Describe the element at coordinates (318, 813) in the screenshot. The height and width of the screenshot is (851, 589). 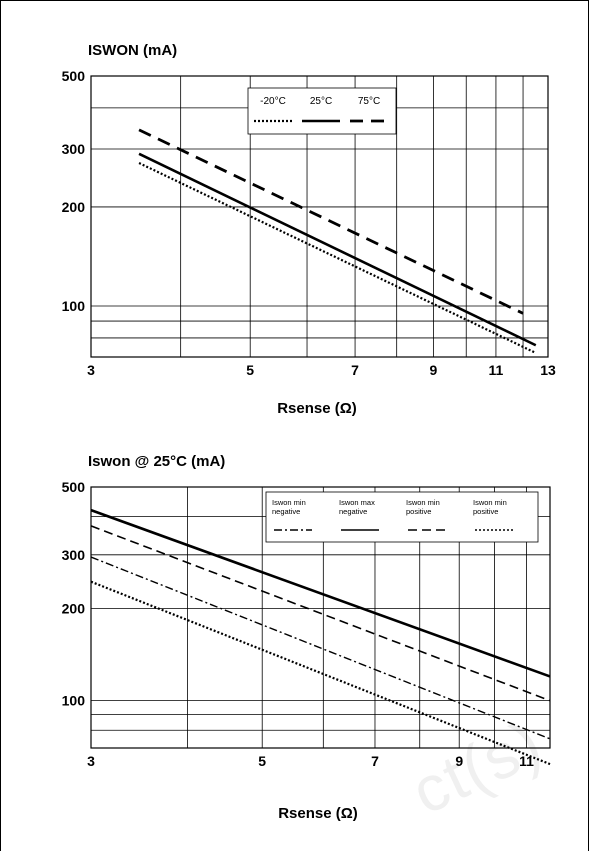
I see `chart2-xlabel: Rsense (Ω)` at that location.